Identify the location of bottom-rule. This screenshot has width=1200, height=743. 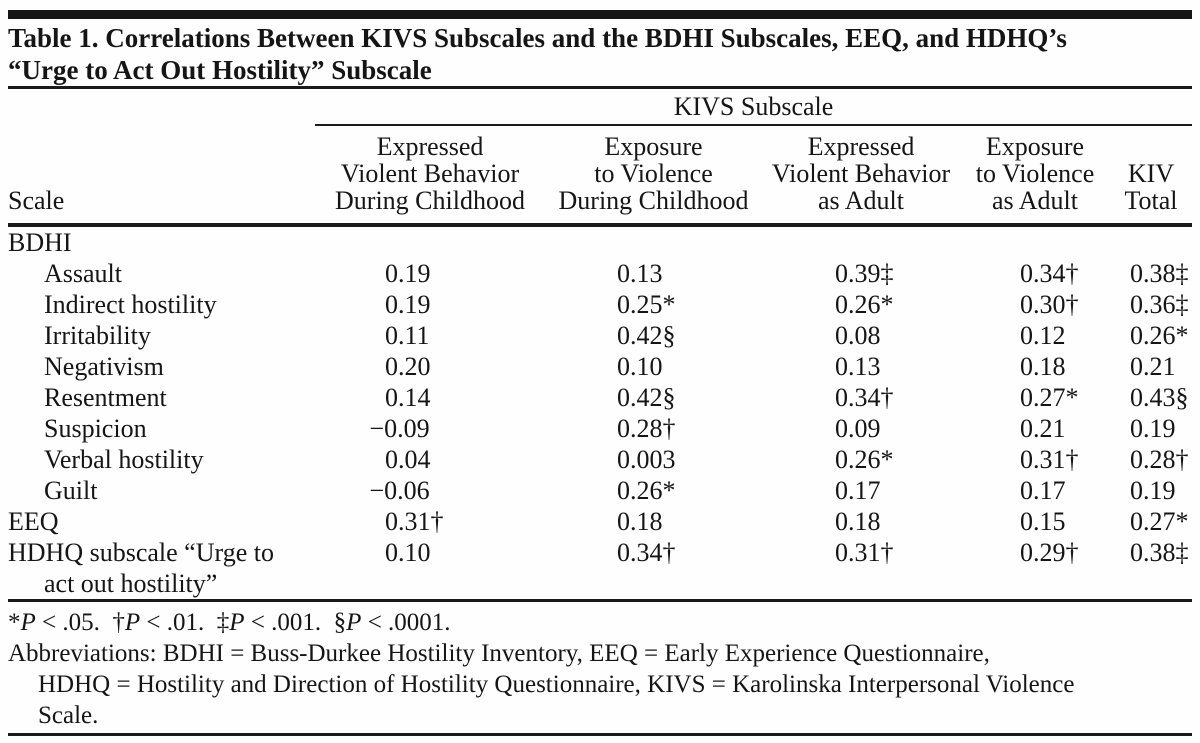
(600, 734).